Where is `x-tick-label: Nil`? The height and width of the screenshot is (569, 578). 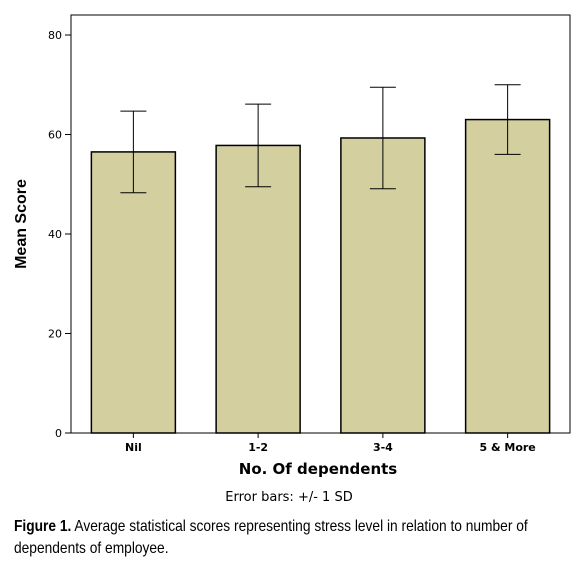 x-tick-label: Nil is located at coordinates (133, 447).